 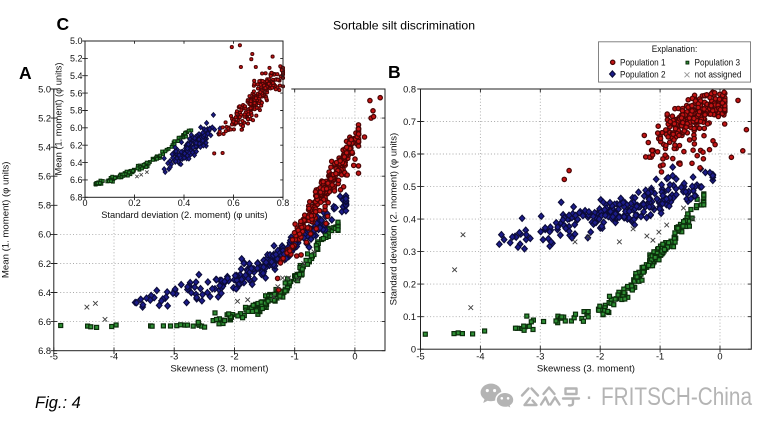 What do you see at coordinates (409, 252) in the screenshot?
I see `svg-text: 0.3` at bounding box center [409, 252].